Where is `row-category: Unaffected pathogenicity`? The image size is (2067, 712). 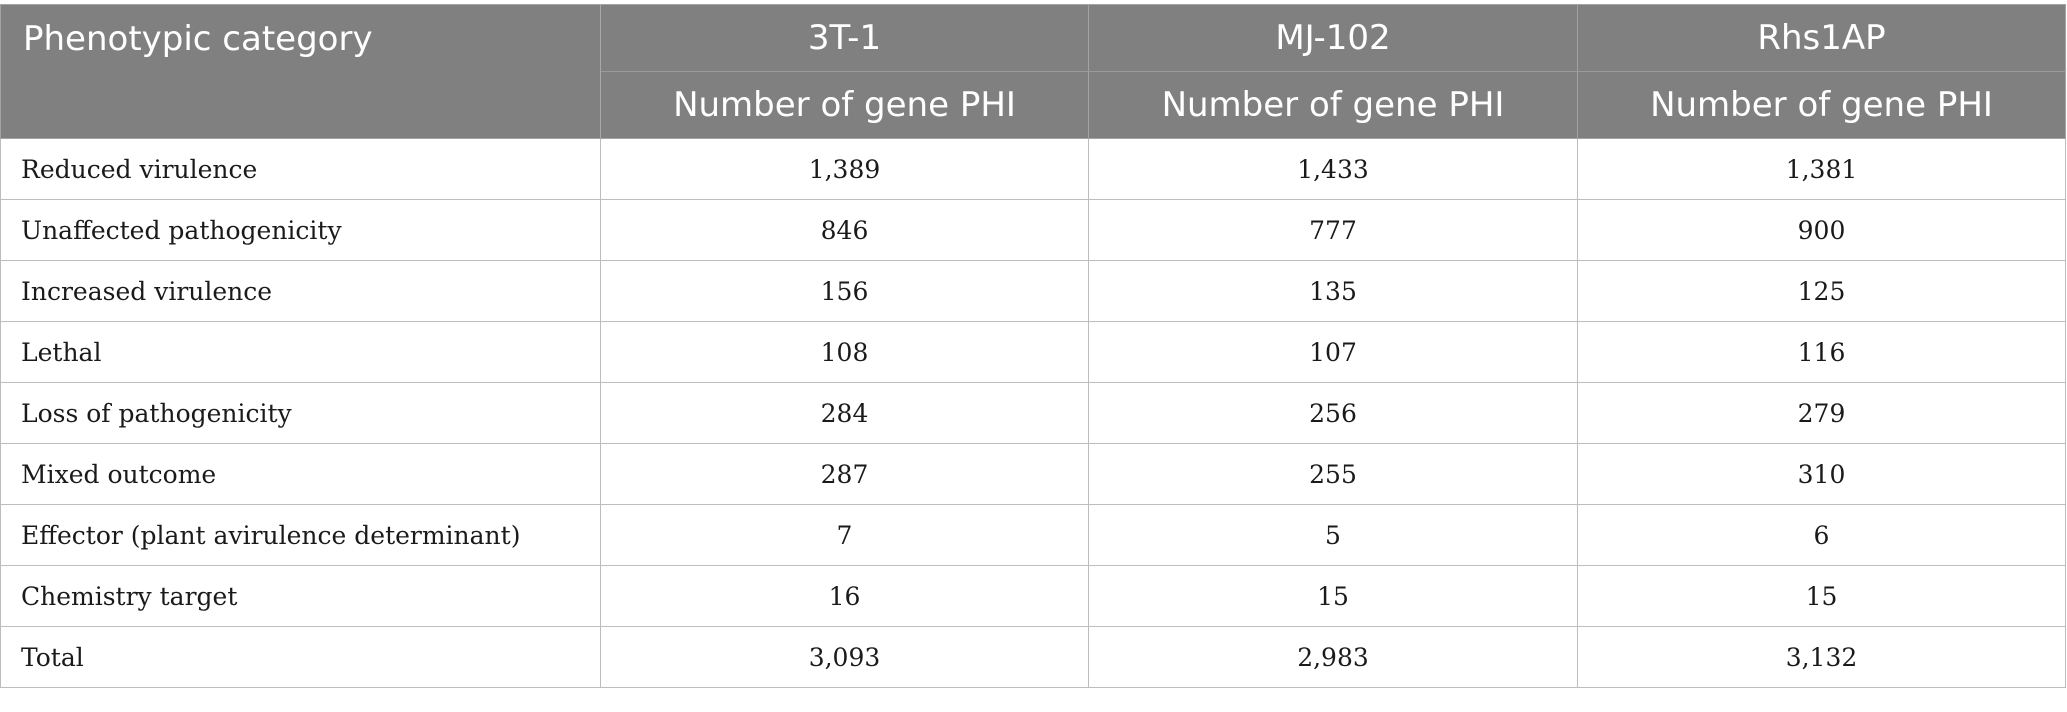
row-category: Unaffected pathogenicity is located at coordinates (300, 230).